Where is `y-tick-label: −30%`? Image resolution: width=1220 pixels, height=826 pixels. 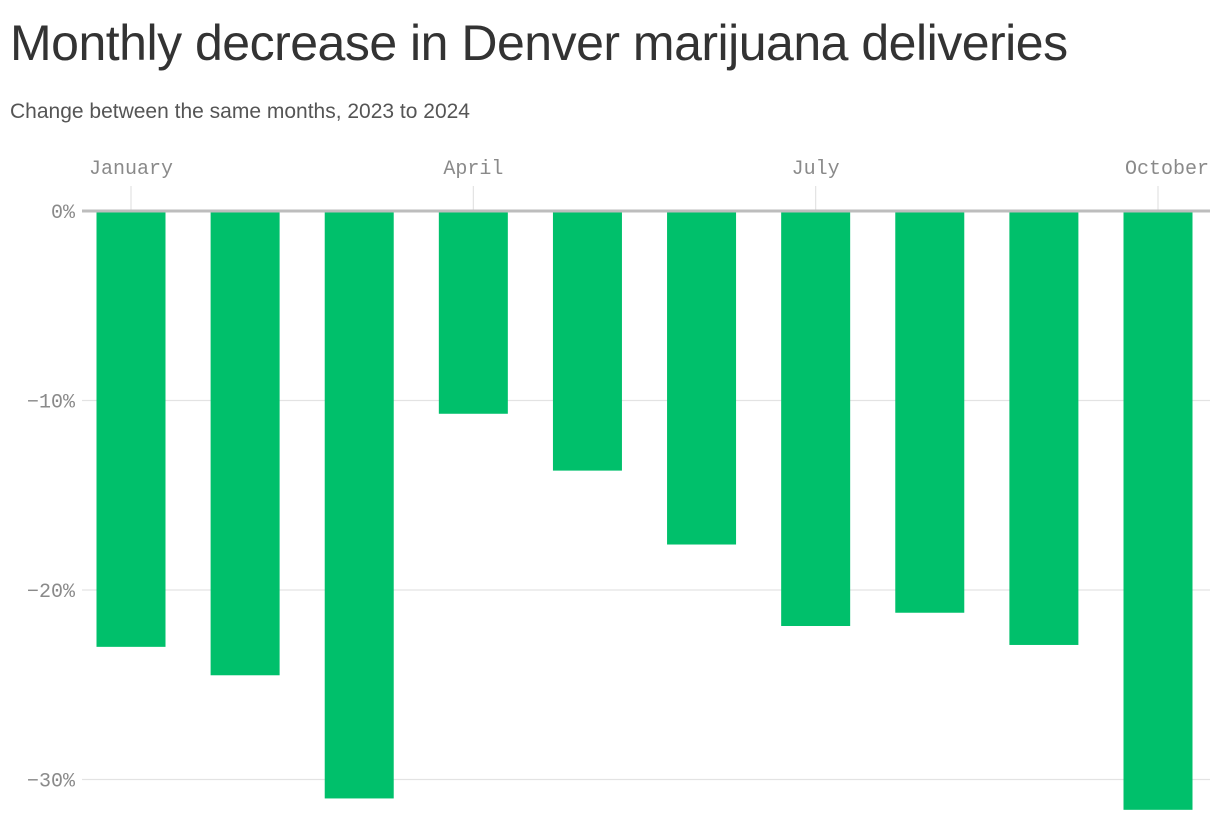
y-tick-label: −30% is located at coordinates (51, 782).